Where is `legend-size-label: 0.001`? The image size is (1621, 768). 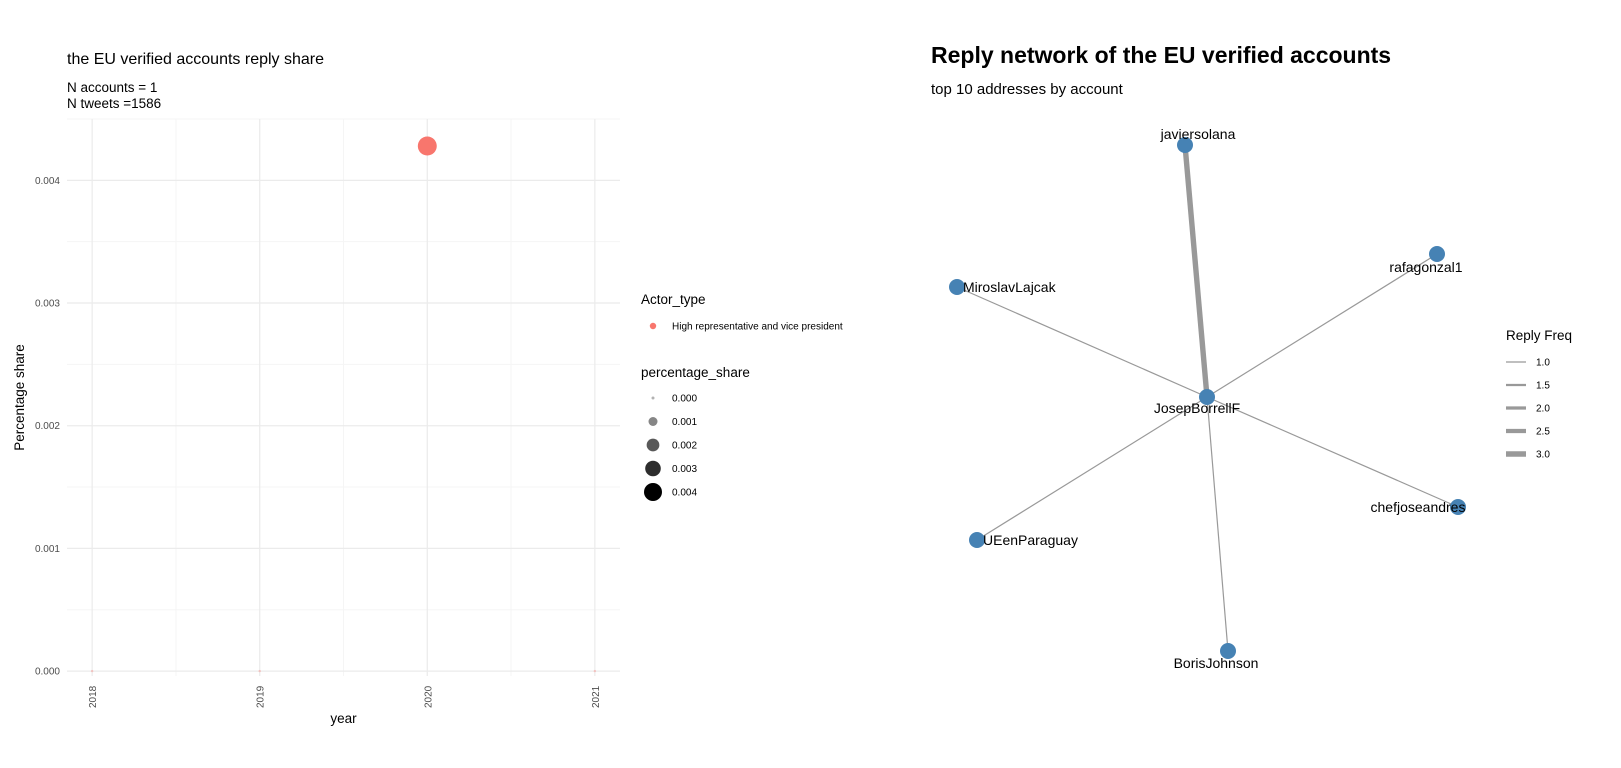 legend-size-label: 0.001 is located at coordinates (684, 422).